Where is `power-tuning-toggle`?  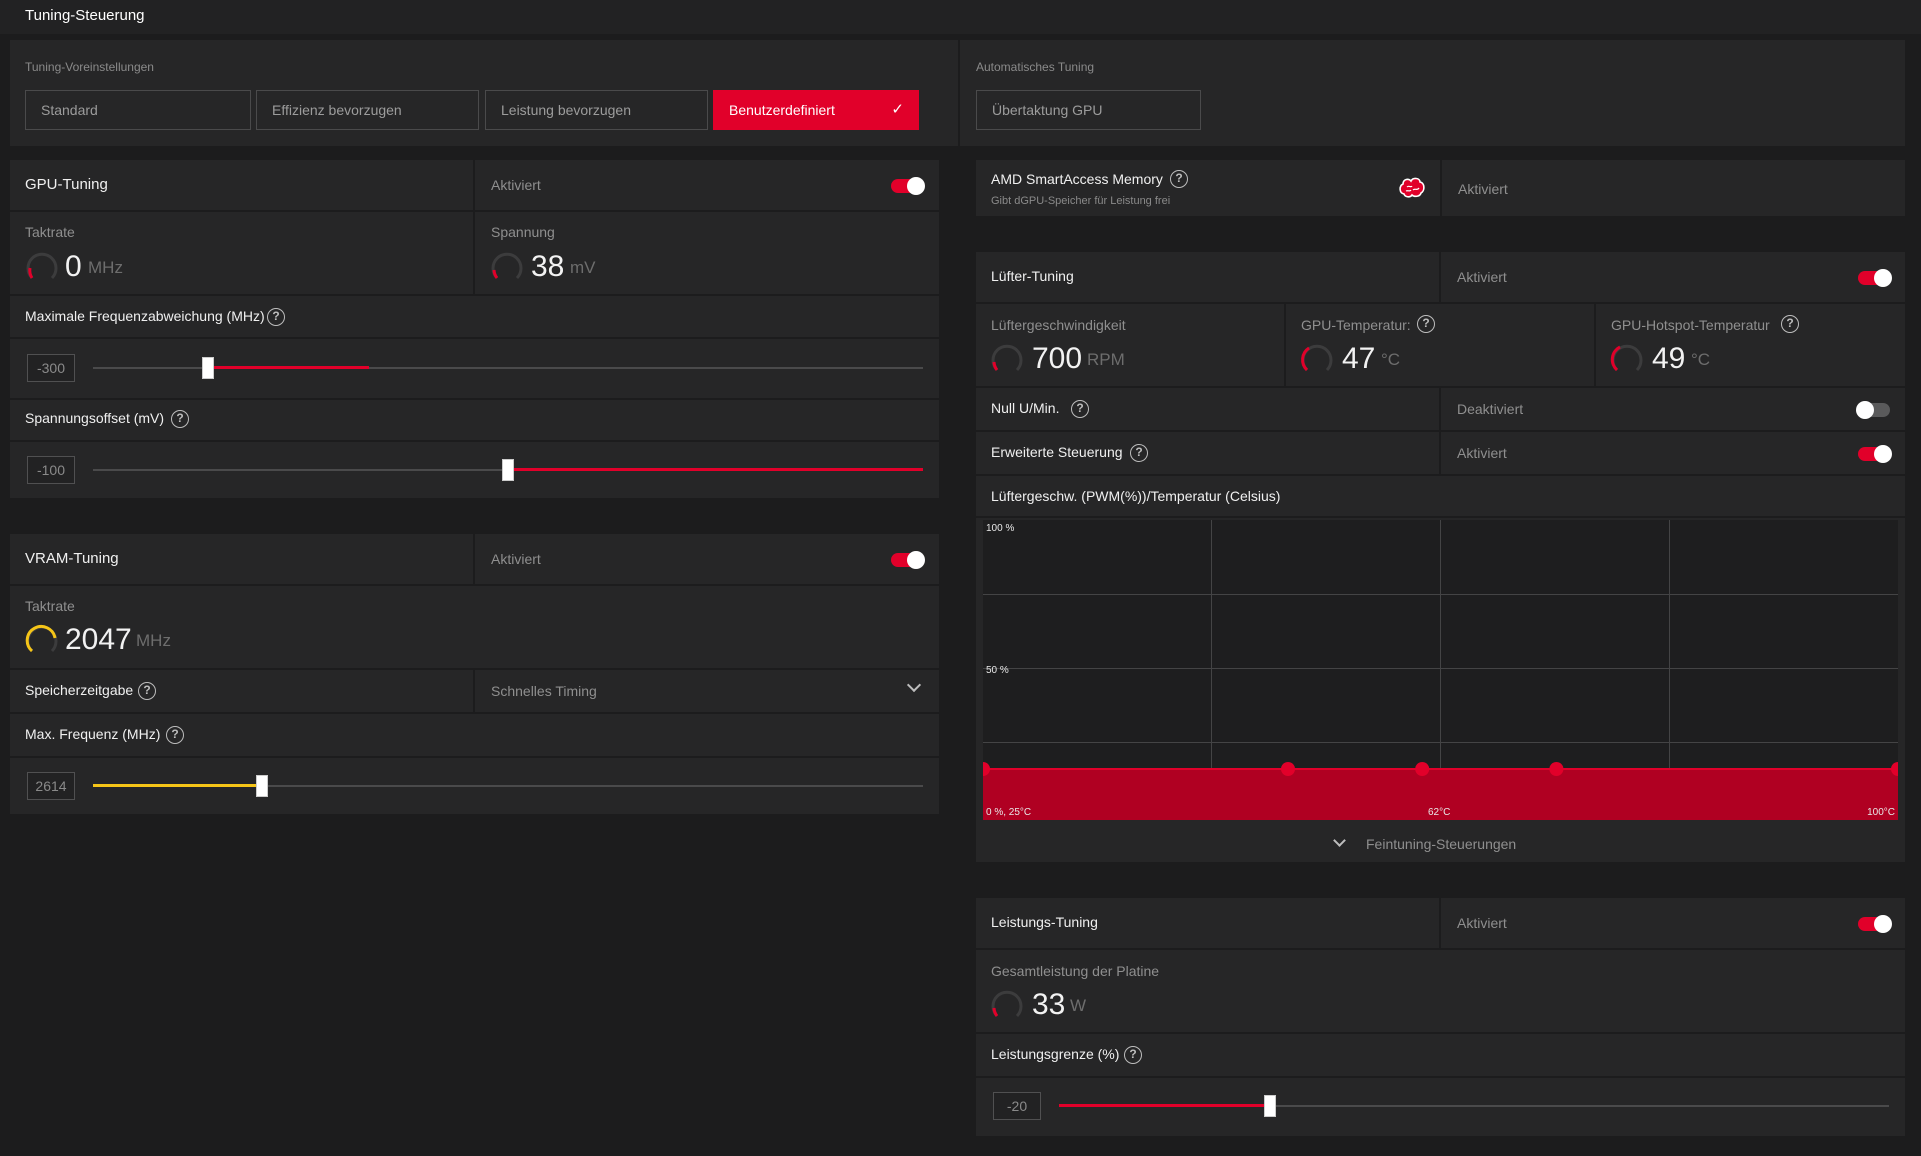
power-tuning-toggle is located at coordinates (1875, 924).